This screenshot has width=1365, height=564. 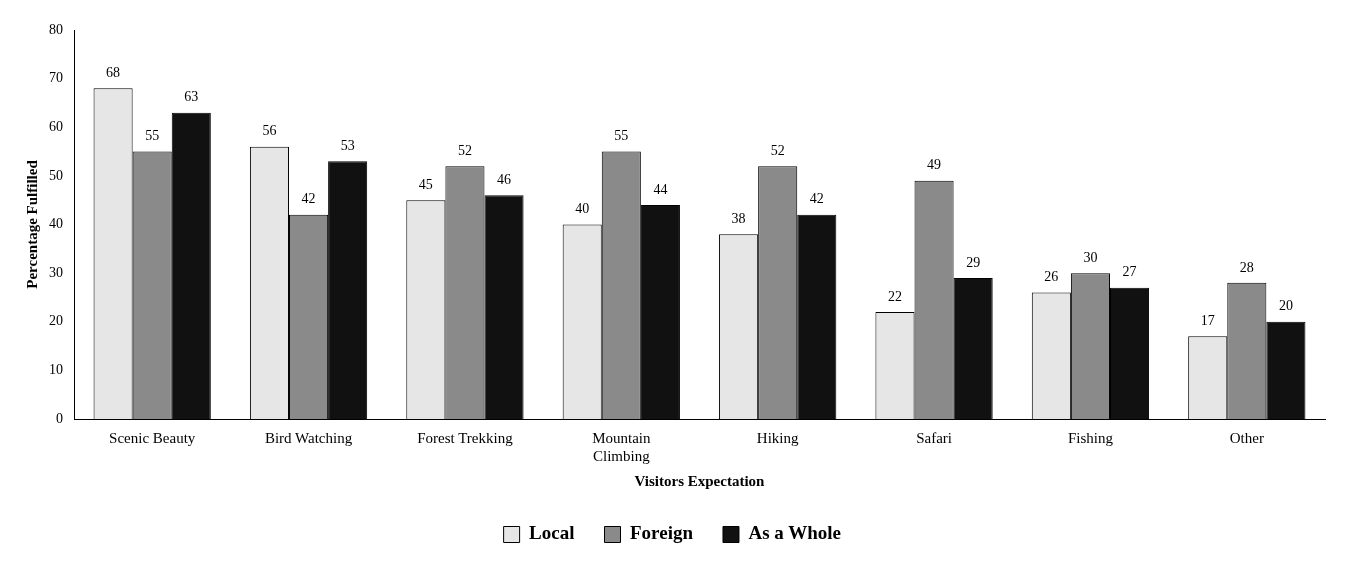 I want to click on data-label: 63, so click(x=191, y=97).